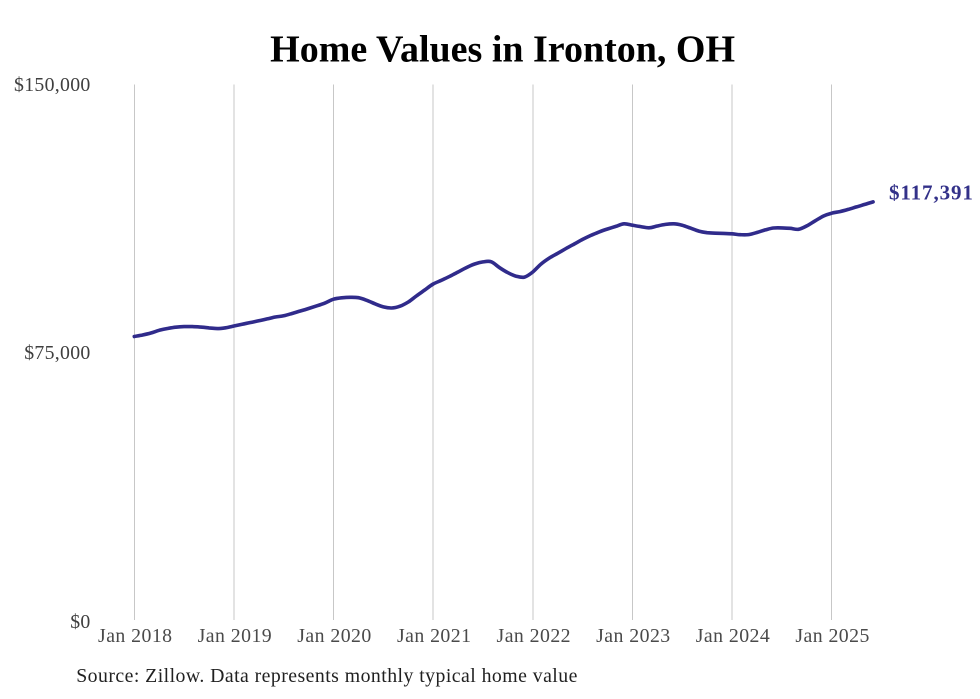 The width and height of the screenshot is (980, 699). What do you see at coordinates (334, 636) in the screenshot?
I see `svg-text: Jan 2020` at bounding box center [334, 636].